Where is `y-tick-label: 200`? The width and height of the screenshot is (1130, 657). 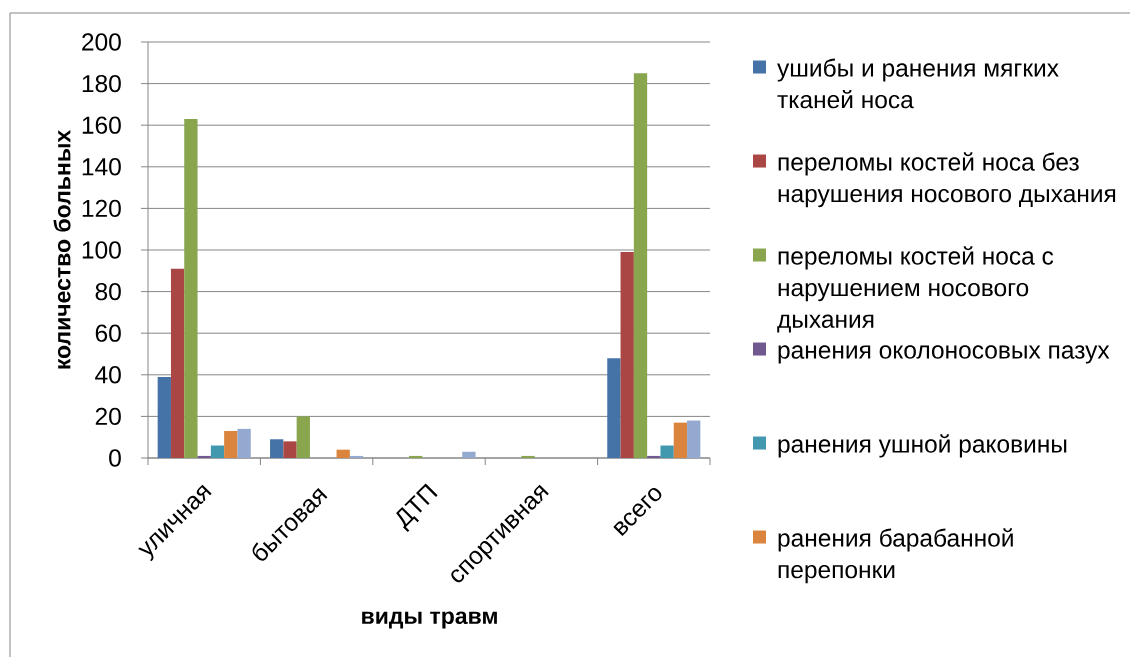
y-tick-label: 200 is located at coordinates (101, 42).